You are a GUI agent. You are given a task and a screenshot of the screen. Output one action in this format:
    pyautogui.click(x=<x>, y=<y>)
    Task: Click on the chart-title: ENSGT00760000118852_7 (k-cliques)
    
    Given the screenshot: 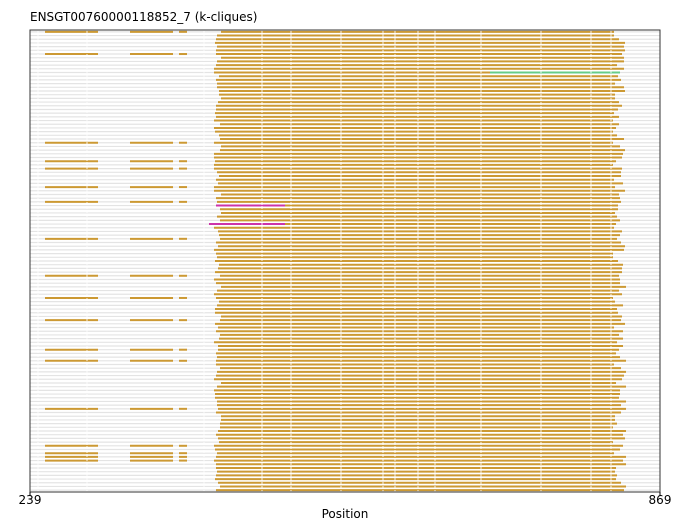 What is the action you would take?
    pyautogui.click(x=144, y=17)
    